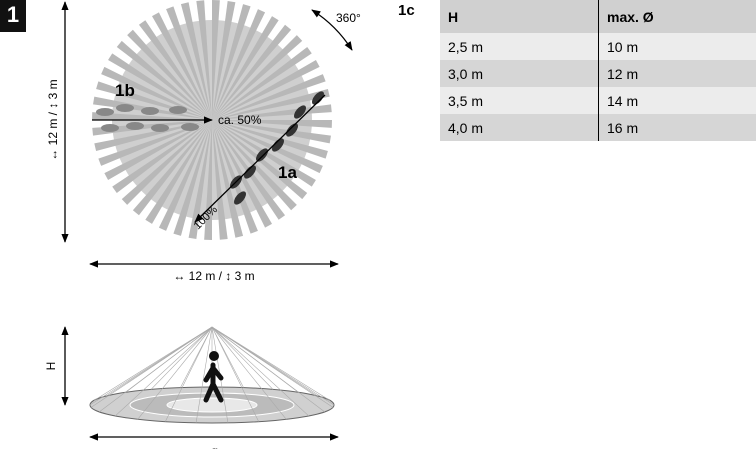 Image resolution: width=756 pixels, height=449 pixels. Describe the element at coordinates (677, 46) in the screenshot. I see `table-cell: 10 m` at that location.